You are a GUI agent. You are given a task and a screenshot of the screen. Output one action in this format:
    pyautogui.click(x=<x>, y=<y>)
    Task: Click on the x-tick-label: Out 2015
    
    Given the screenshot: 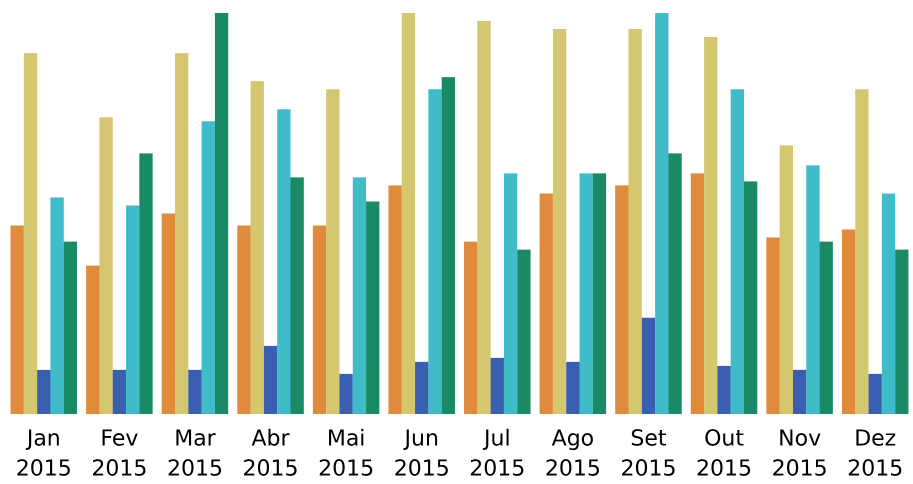 What is the action you would take?
    pyautogui.click(x=724, y=454)
    